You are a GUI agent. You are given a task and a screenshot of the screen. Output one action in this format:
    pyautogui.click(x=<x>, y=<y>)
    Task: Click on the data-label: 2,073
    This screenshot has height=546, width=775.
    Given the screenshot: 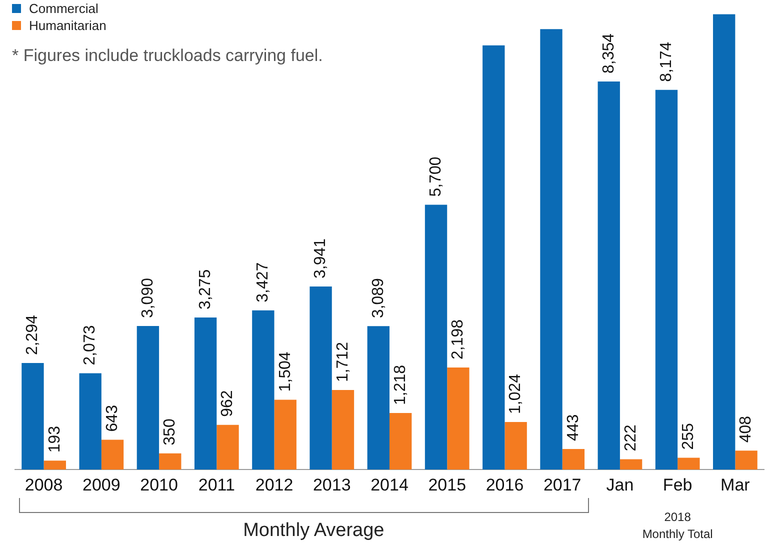 What is the action you would take?
    pyautogui.click(x=90, y=345)
    